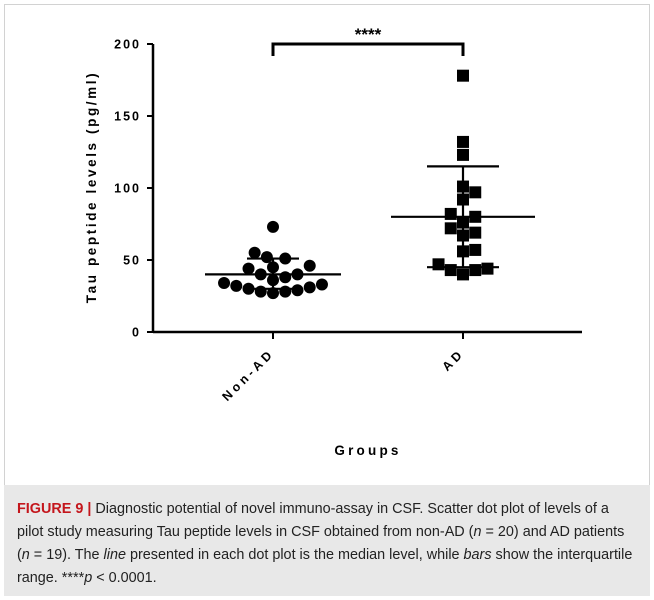 Image resolution: width=654 pixels, height=600 pixels. Describe the element at coordinates (367, 450) in the screenshot. I see `x-axis-label: Groups` at that location.